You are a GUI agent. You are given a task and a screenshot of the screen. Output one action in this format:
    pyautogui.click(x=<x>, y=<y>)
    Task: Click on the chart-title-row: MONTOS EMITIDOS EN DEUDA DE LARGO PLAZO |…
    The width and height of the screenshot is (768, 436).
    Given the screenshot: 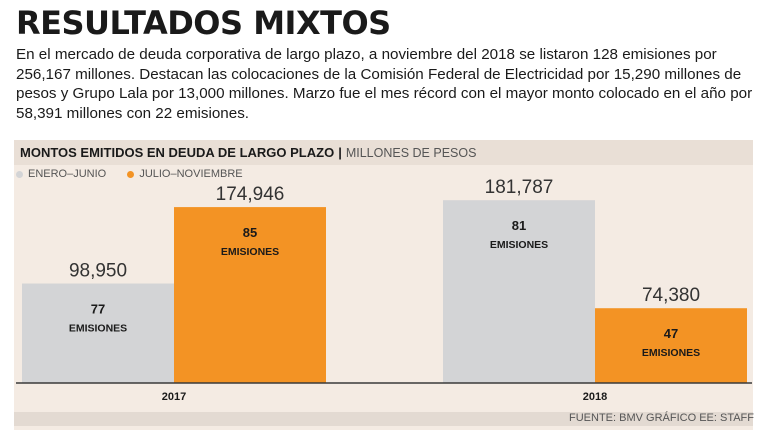 What is the action you would take?
    pyautogui.click(x=248, y=152)
    